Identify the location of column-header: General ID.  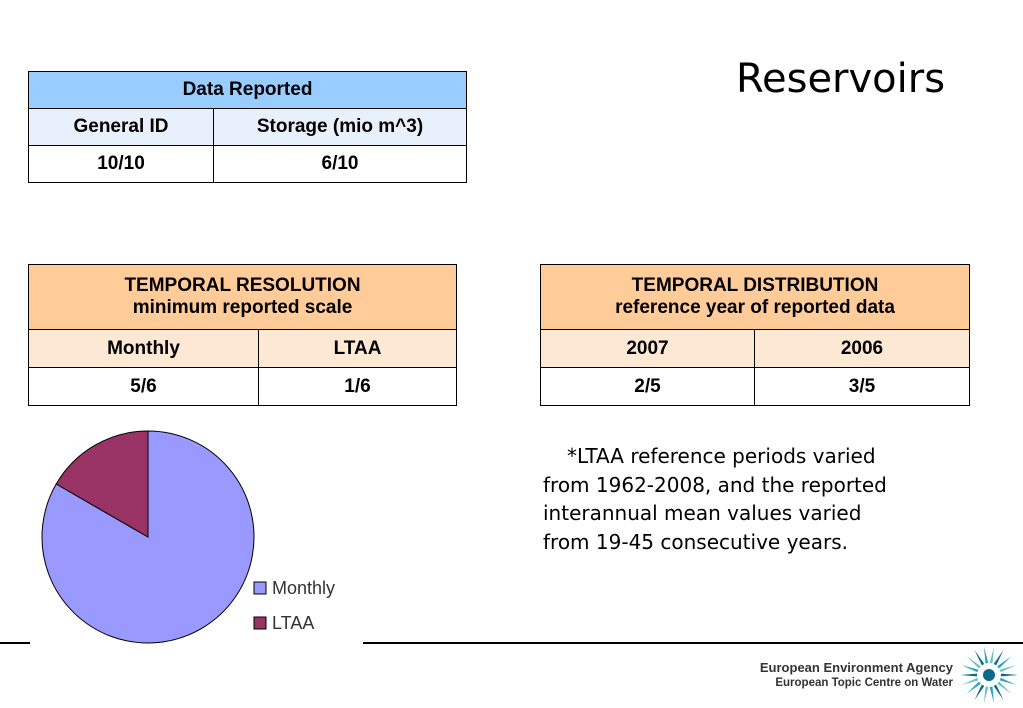
(121, 127).